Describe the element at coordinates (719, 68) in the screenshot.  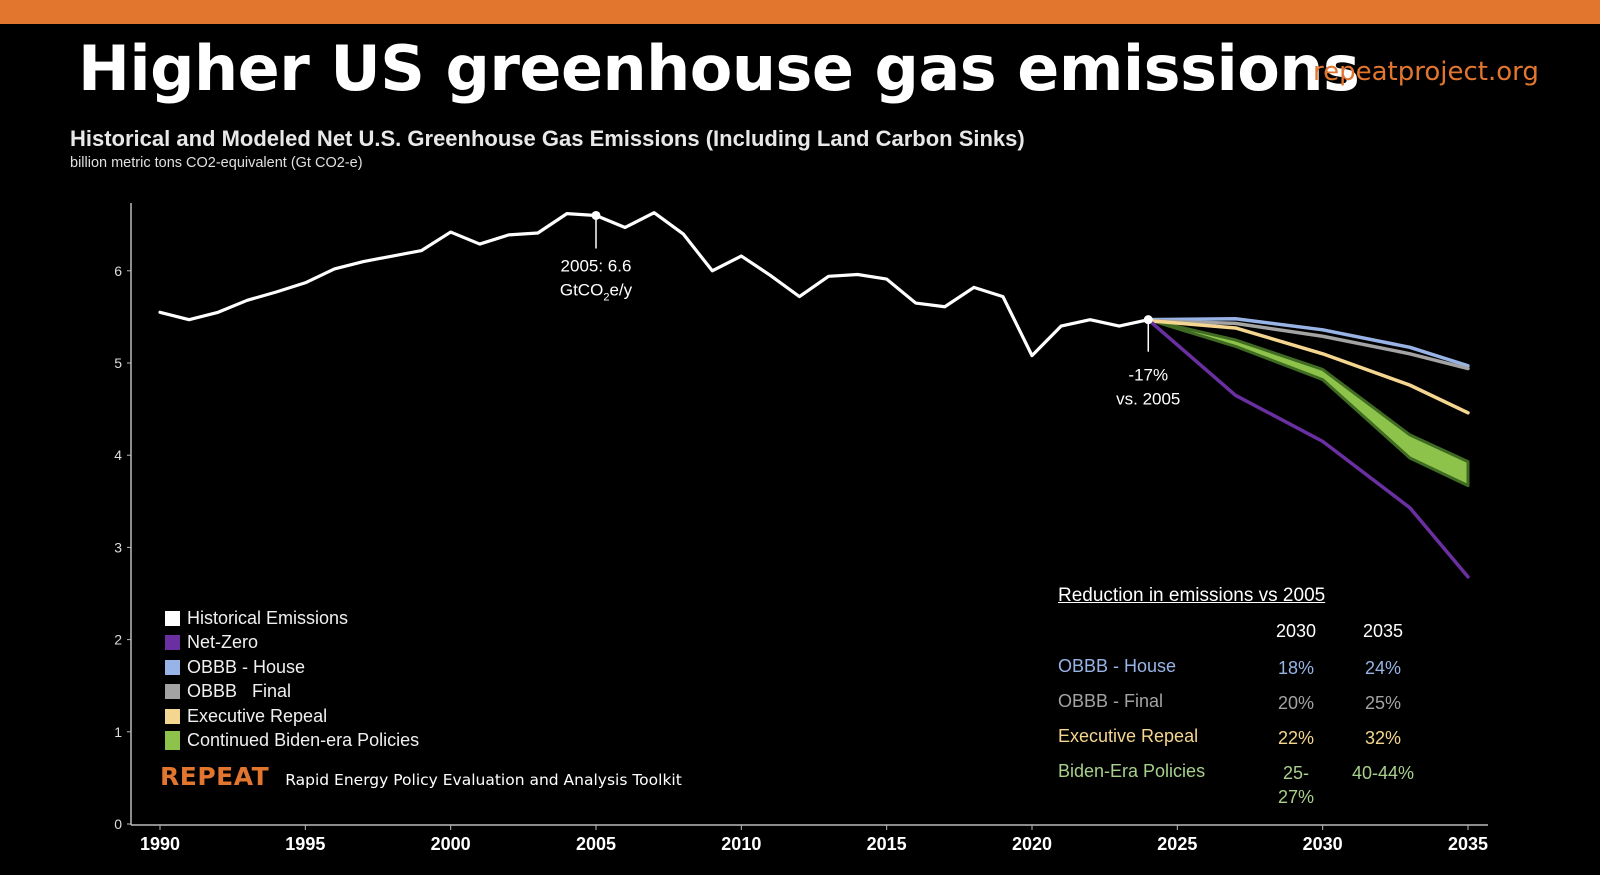
I see `page-title: Higher US greenhouse gas emissions` at that location.